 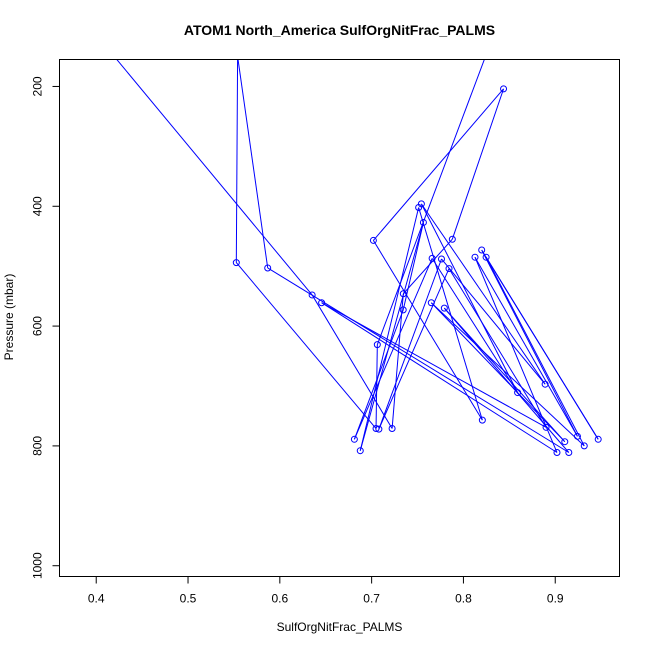 What do you see at coordinates (38, 206) in the screenshot?
I see `y-tick-label: 400` at bounding box center [38, 206].